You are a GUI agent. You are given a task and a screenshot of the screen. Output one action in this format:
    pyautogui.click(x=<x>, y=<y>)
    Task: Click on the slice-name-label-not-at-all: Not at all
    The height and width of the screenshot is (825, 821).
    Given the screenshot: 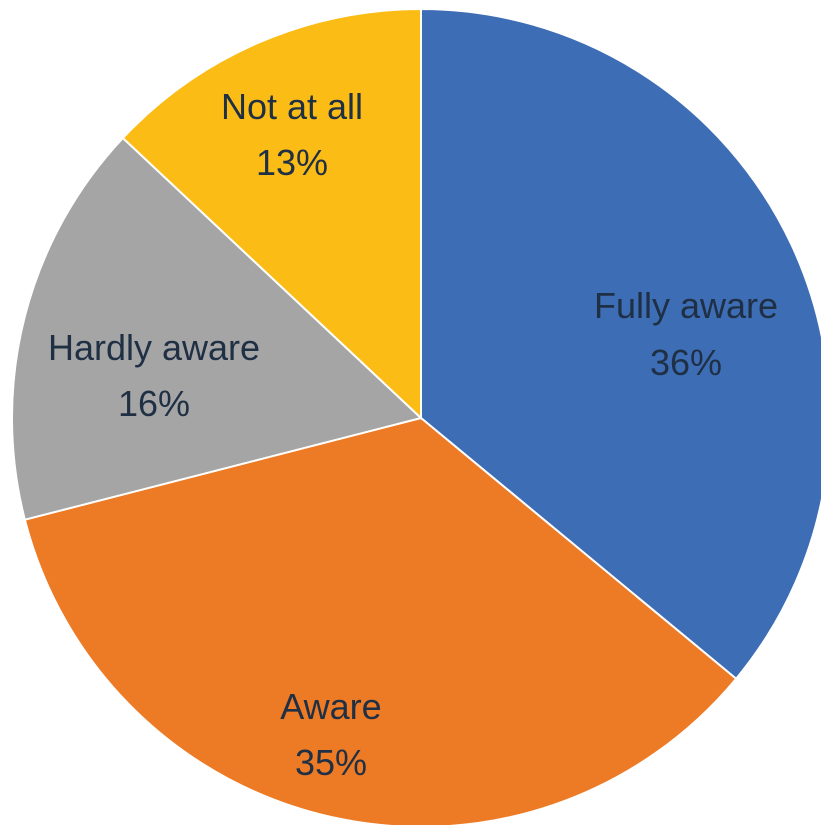 What is the action you would take?
    pyautogui.click(x=292, y=106)
    